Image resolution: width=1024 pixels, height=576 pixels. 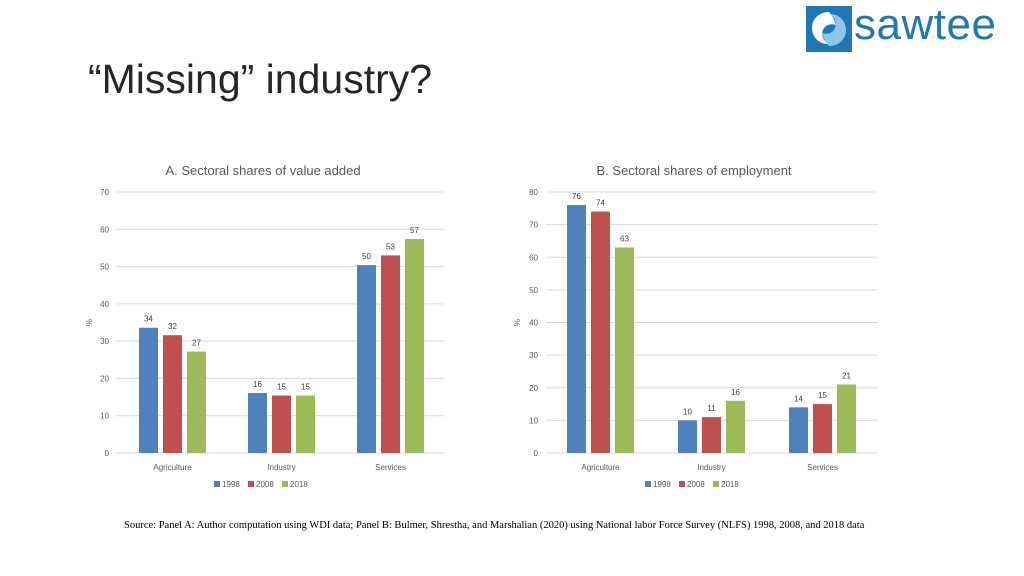 What do you see at coordinates (533, 192) in the screenshot?
I see `y-tick-label: 80` at bounding box center [533, 192].